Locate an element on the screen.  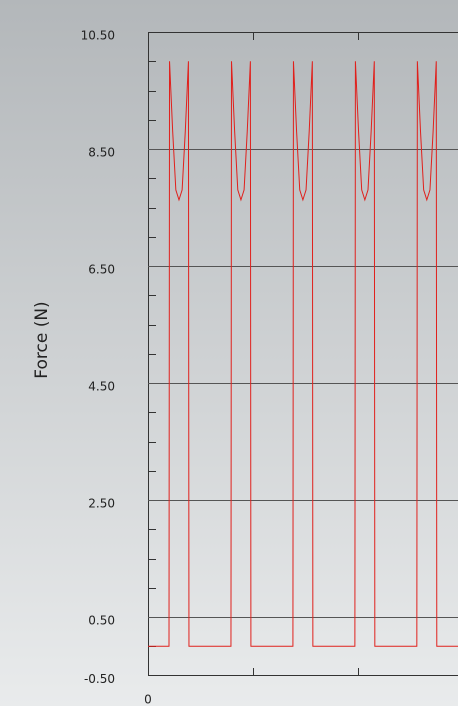
y-axis-label: Force (N) is located at coordinates (42, 339).